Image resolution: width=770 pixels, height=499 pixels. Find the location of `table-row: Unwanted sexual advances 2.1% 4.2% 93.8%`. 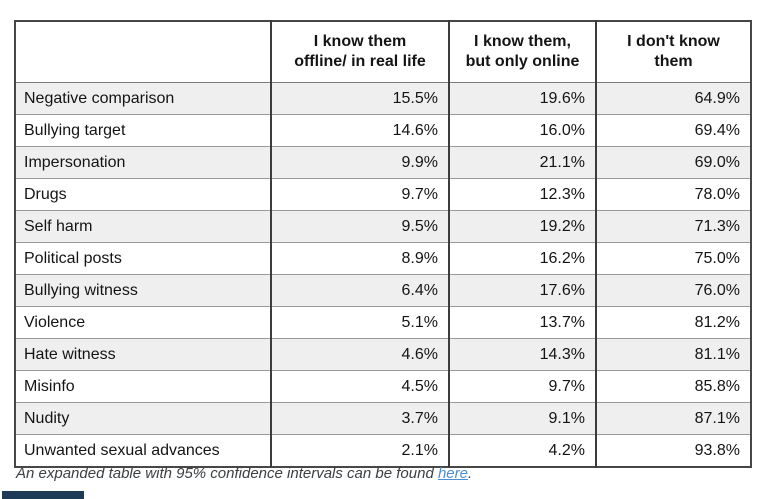

table-row: Unwanted sexual advances 2.1% 4.2% 93.8% is located at coordinates (383, 450).